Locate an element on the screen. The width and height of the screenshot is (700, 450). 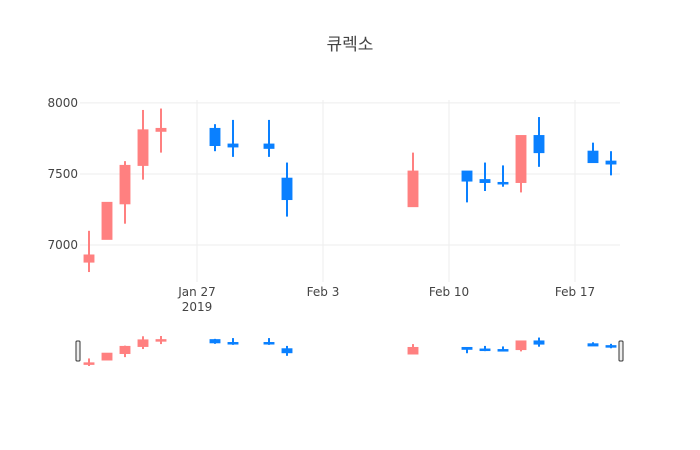
y-tick-label: 8000 is located at coordinates (62, 103).